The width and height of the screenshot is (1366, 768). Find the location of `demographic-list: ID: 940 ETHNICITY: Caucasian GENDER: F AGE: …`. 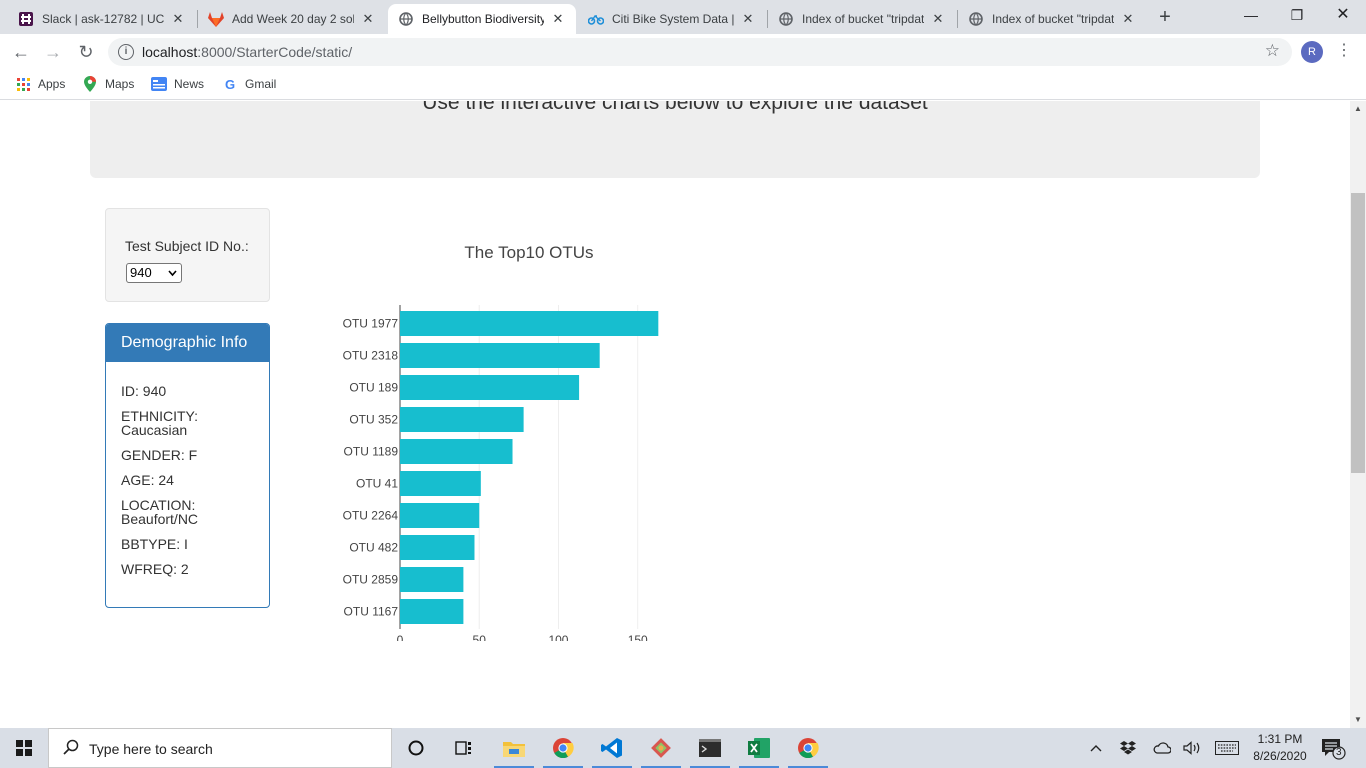

demographic-list: ID: 940 ETHNICITY: Caucasian GENDER: F AGE: … is located at coordinates (187, 469).